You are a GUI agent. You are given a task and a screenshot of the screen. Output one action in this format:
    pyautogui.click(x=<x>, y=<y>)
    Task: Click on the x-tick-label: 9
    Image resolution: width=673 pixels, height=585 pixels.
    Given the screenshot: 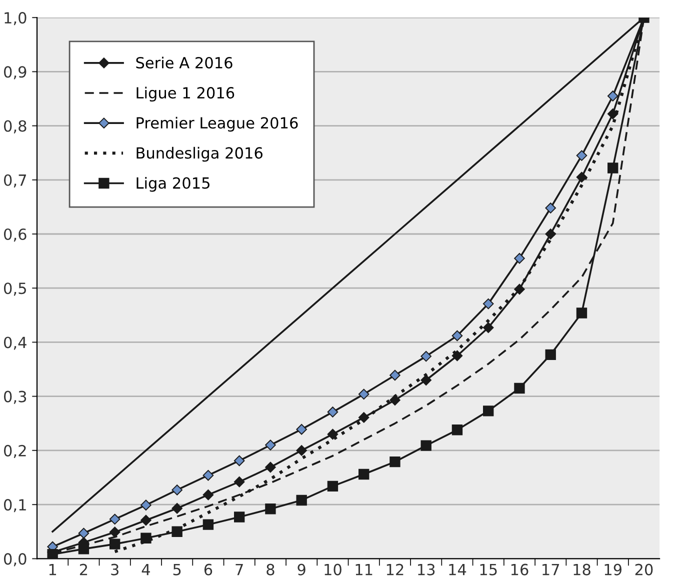 What is the action you would take?
    pyautogui.click(x=302, y=570)
    